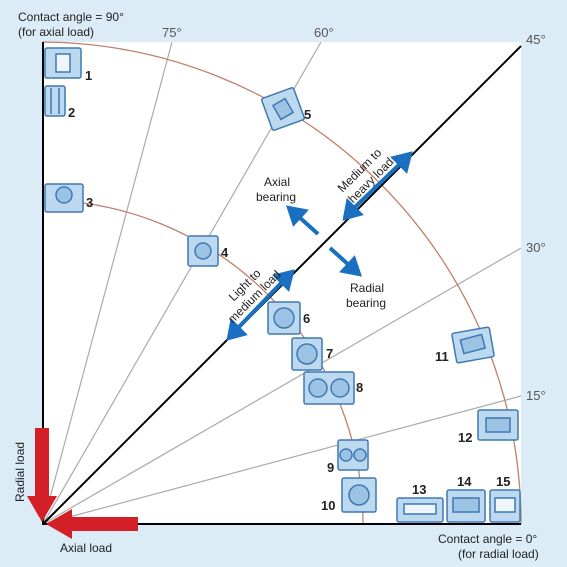  Describe the element at coordinates (359, 387) in the screenshot. I see `bearing-number-8: 8` at that location.